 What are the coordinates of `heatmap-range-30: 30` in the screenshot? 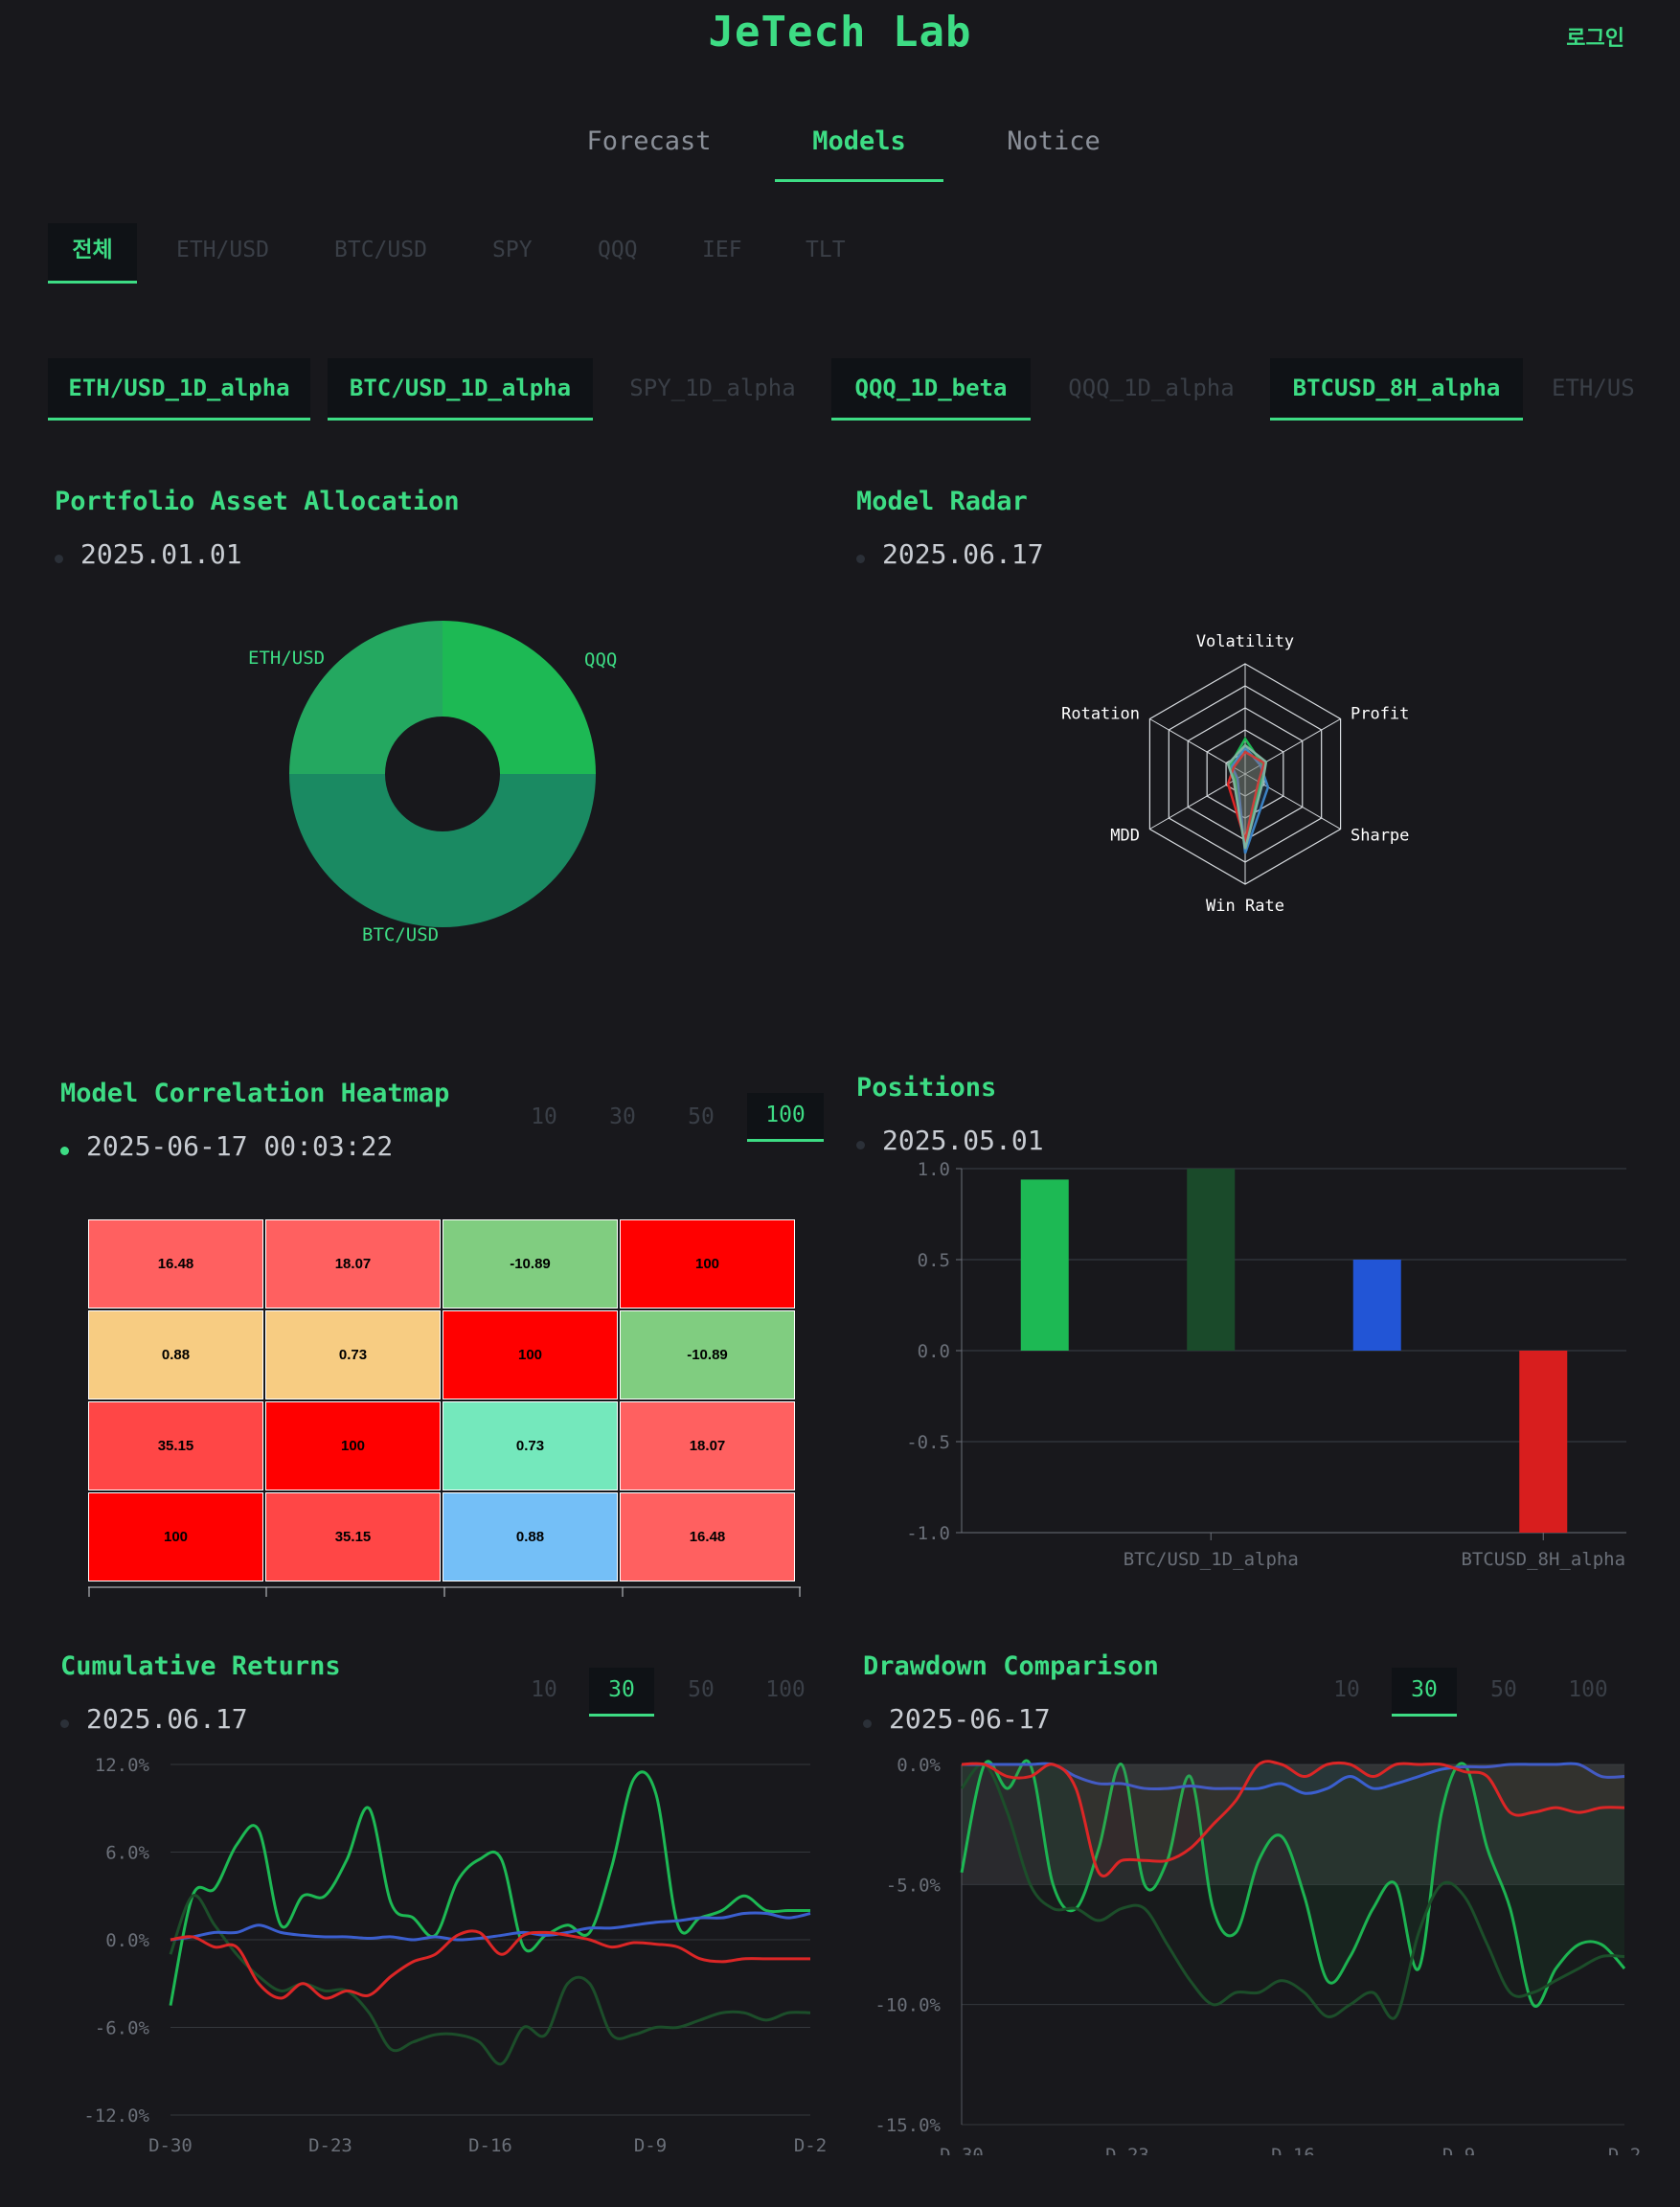 It's located at (622, 1116).